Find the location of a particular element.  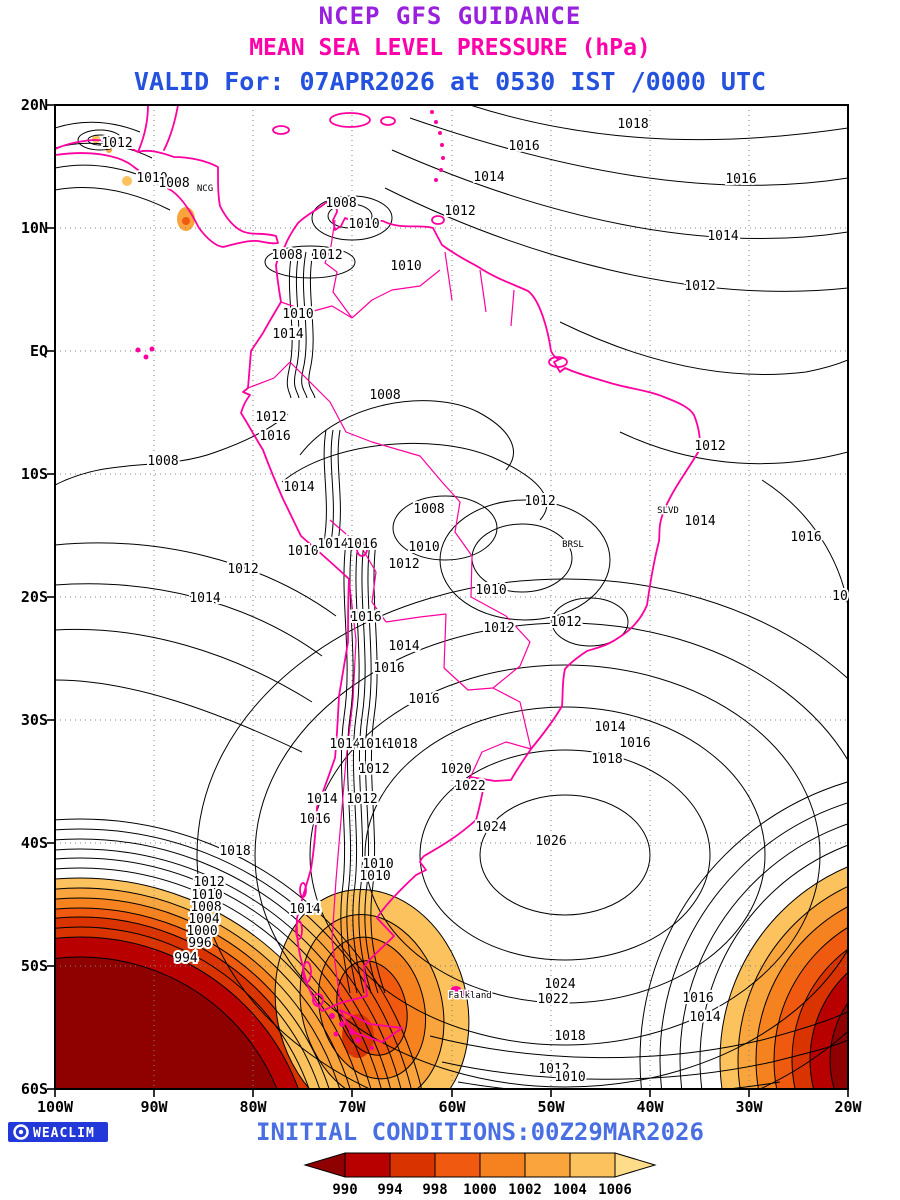

logo-background is located at coordinates (58, 1132).